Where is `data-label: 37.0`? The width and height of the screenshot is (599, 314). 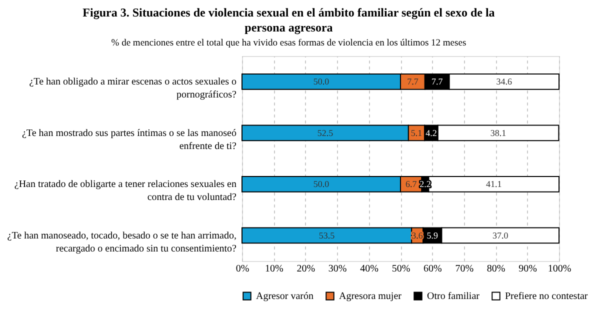
data-label: 37.0 is located at coordinates (500, 235).